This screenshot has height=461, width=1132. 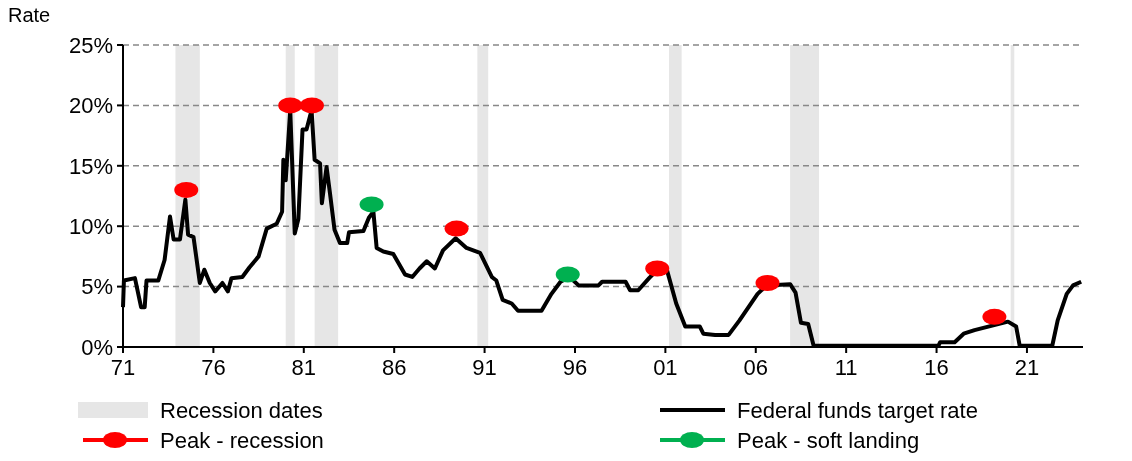 What do you see at coordinates (90, 226) in the screenshot?
I see `y-tick-label: 10%` at bounding box center [90, 226].